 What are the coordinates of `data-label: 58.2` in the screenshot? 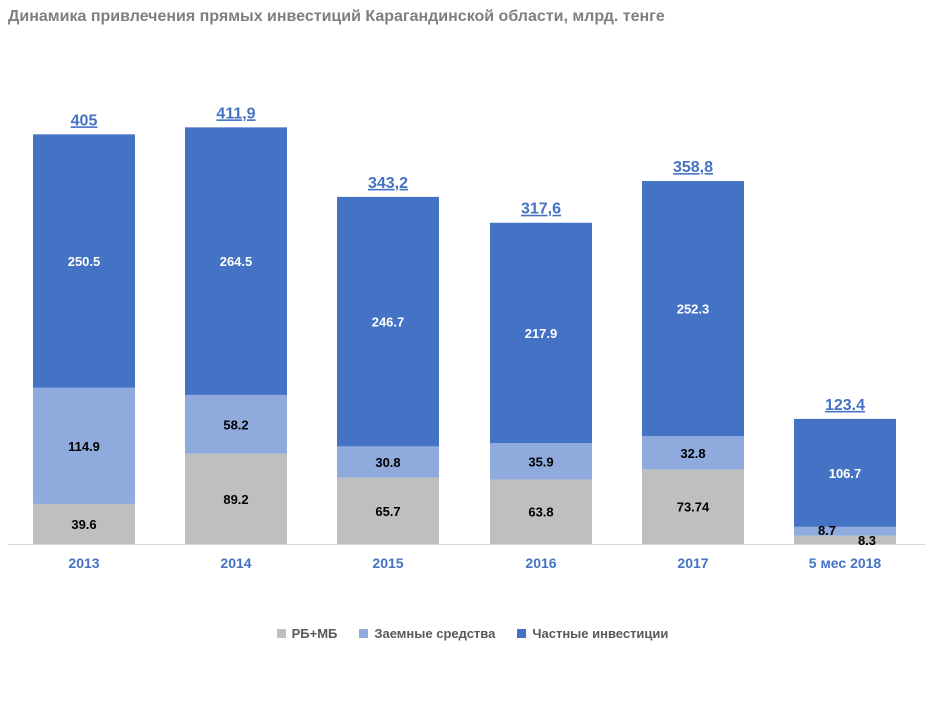 It's located at (235, 424).